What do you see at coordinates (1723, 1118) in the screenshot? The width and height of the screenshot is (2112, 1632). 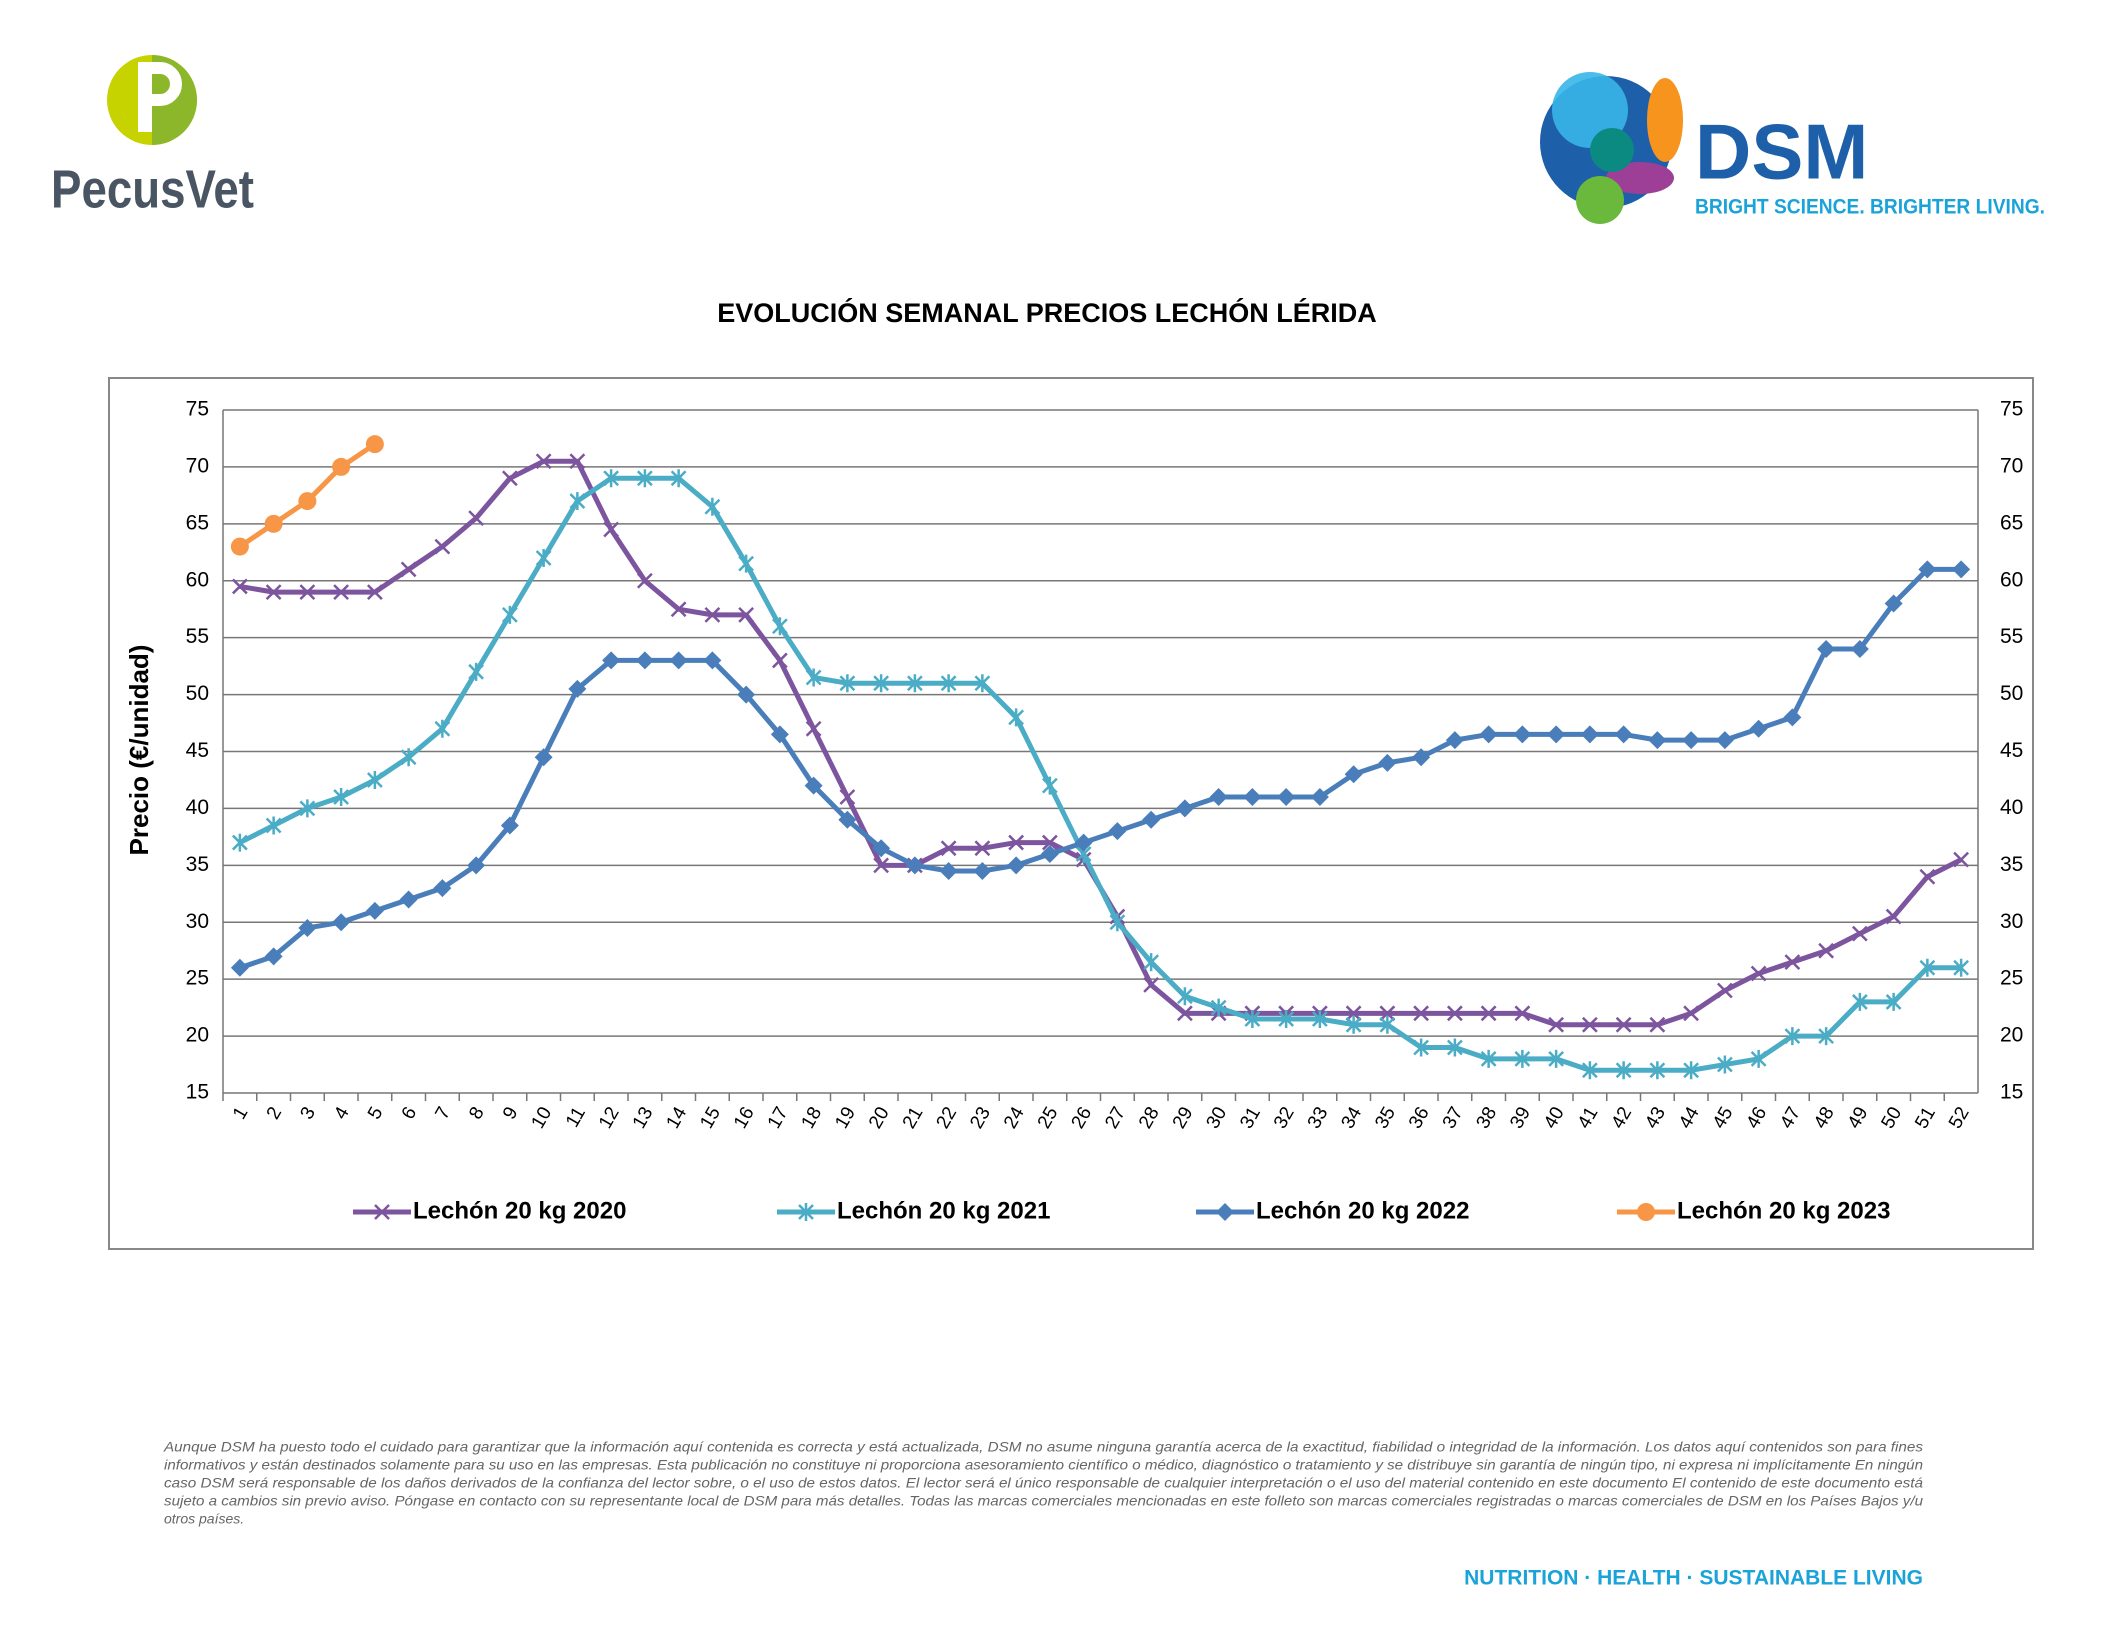 I see `x-tick-label: 45` at bounding box center [1723, 1118].